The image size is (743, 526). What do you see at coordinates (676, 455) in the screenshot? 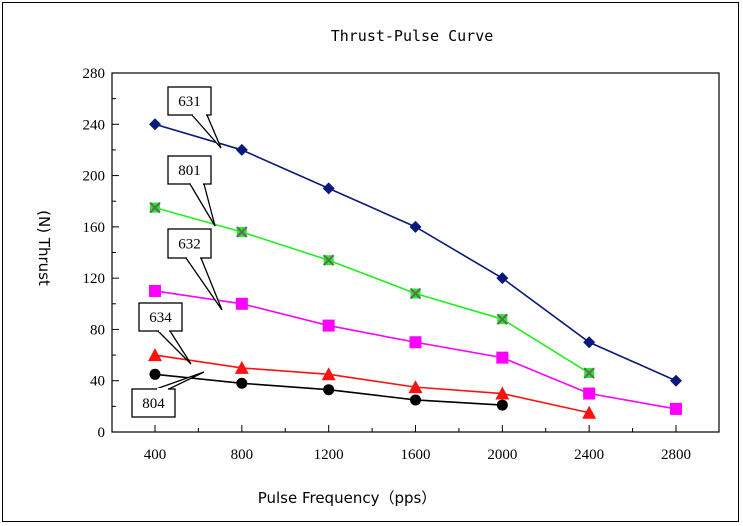
I see `x-tick-label: 2800` at bounding box center [676, 455].